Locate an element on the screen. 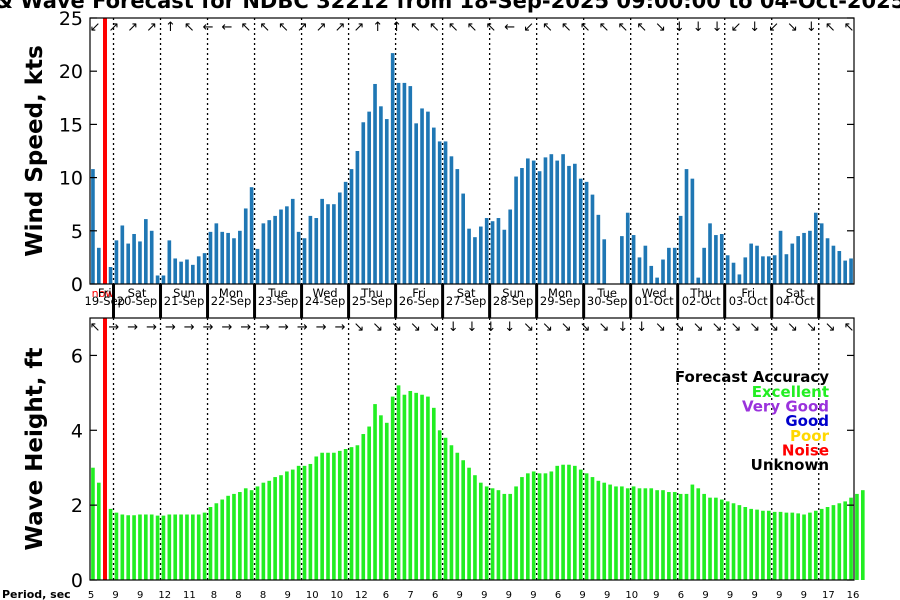  y-tick-label: 25 is located at coordinates (71, 19).